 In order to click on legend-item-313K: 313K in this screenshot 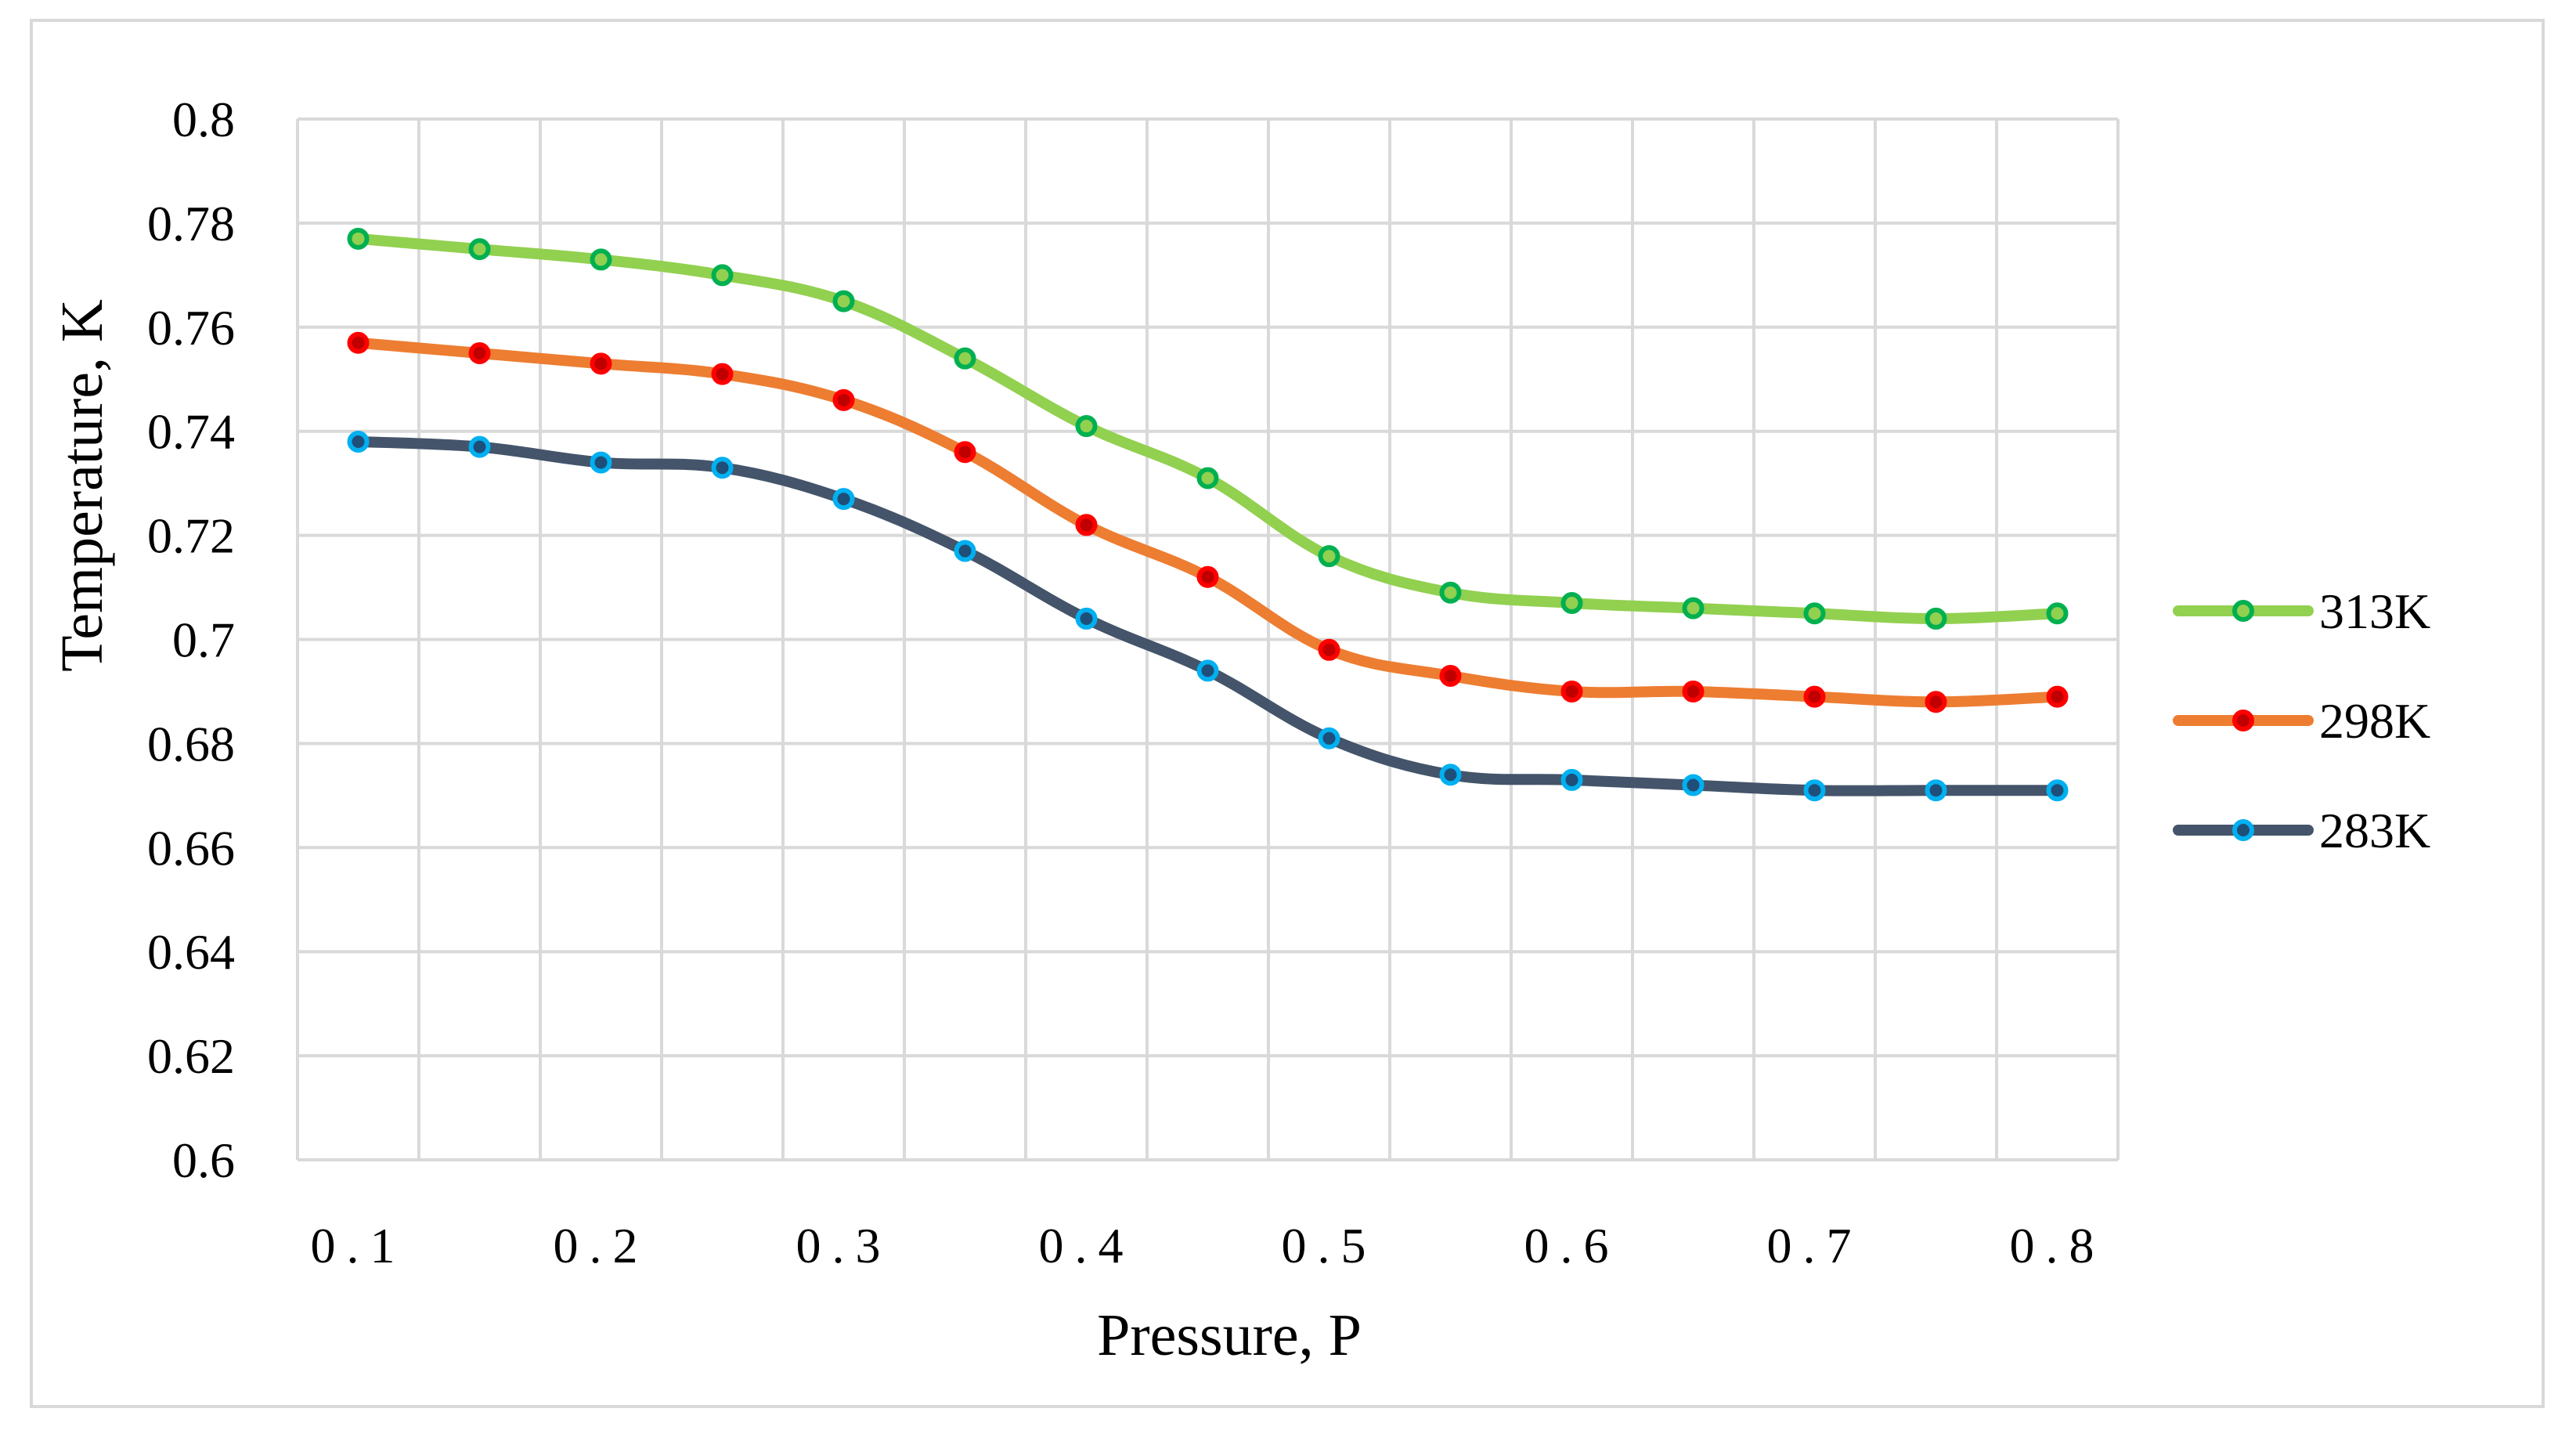, I will do `click(2301, 611)`.